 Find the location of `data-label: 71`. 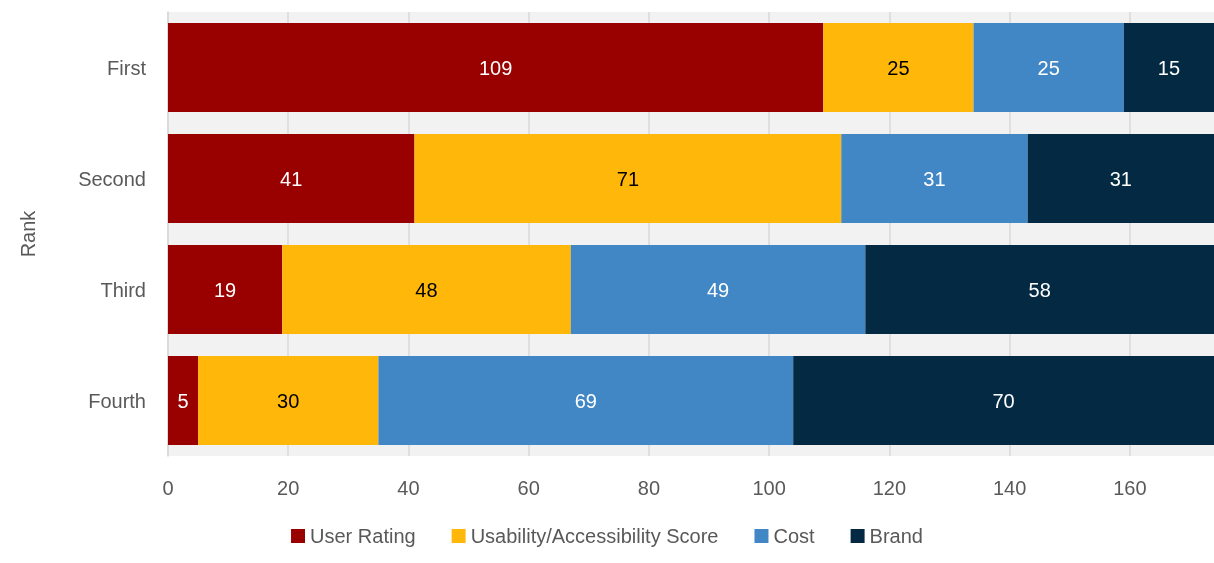

data-label: 71 is located at coordinates (627, 178).